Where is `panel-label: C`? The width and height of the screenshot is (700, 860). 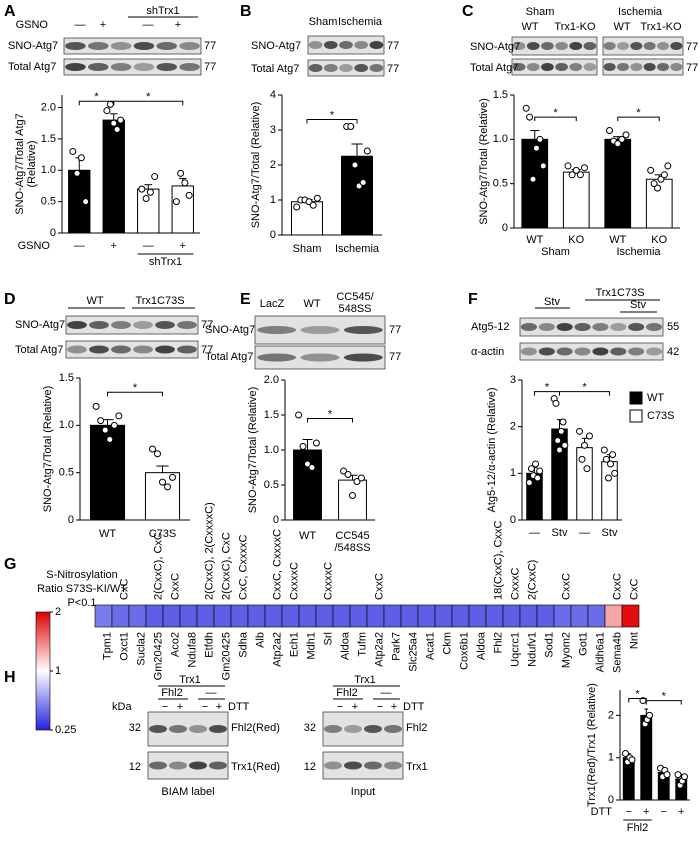
panel-label: C is located at coordinates (468, 11).